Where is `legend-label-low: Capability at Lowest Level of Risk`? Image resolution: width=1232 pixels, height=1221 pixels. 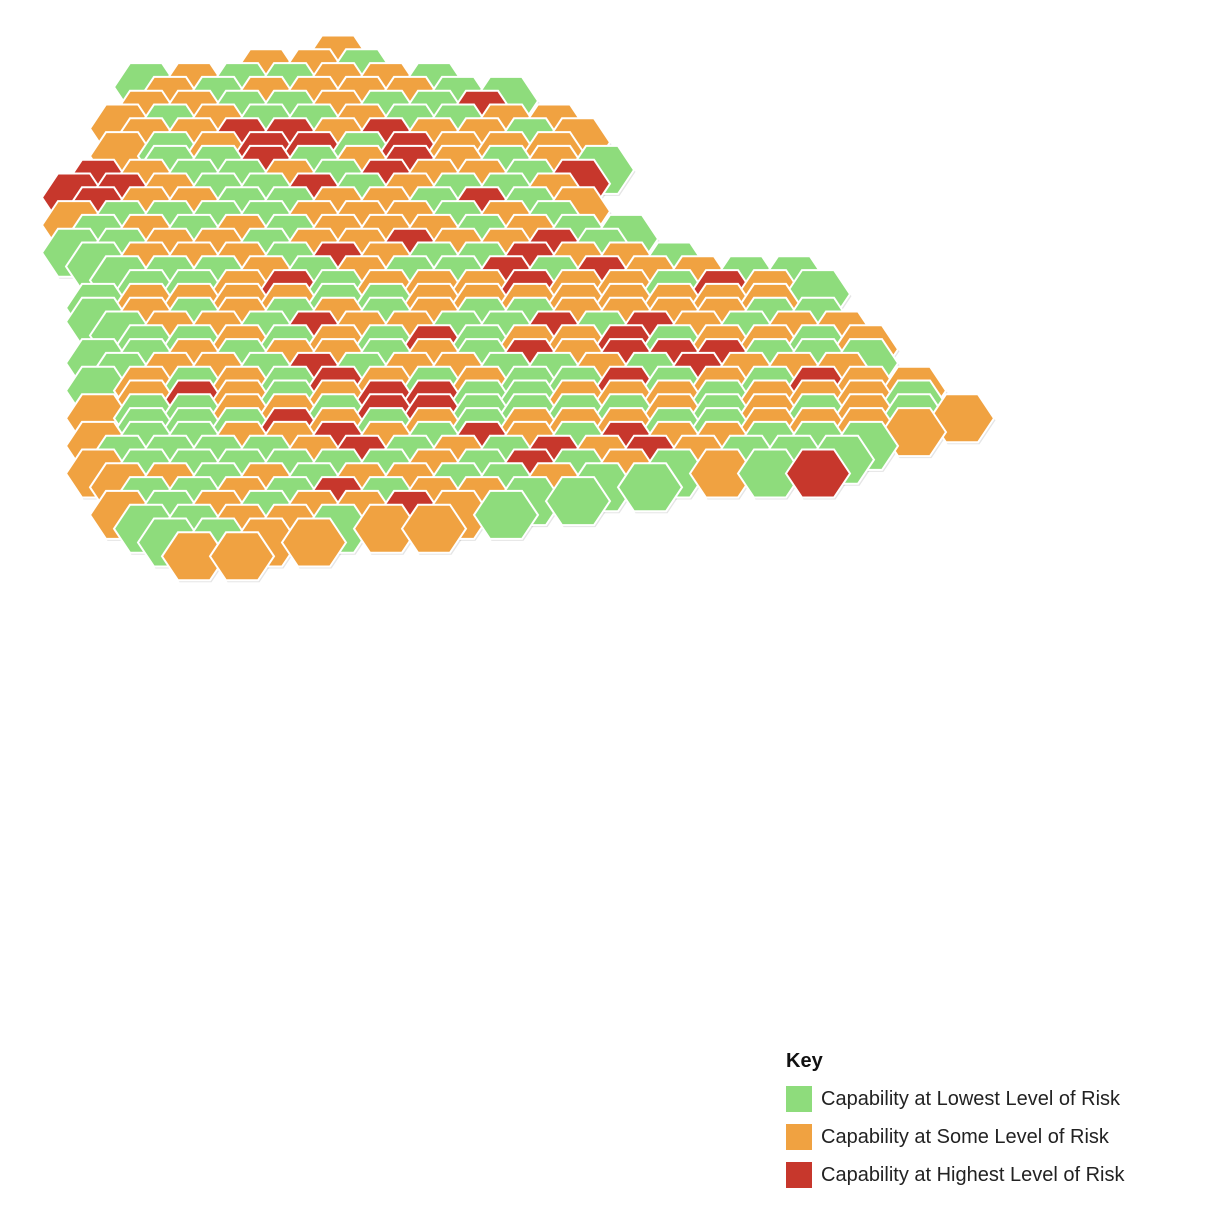
legend-label-low: Capability at Lowest Level of Risk is located at coordinates (971, 1098).